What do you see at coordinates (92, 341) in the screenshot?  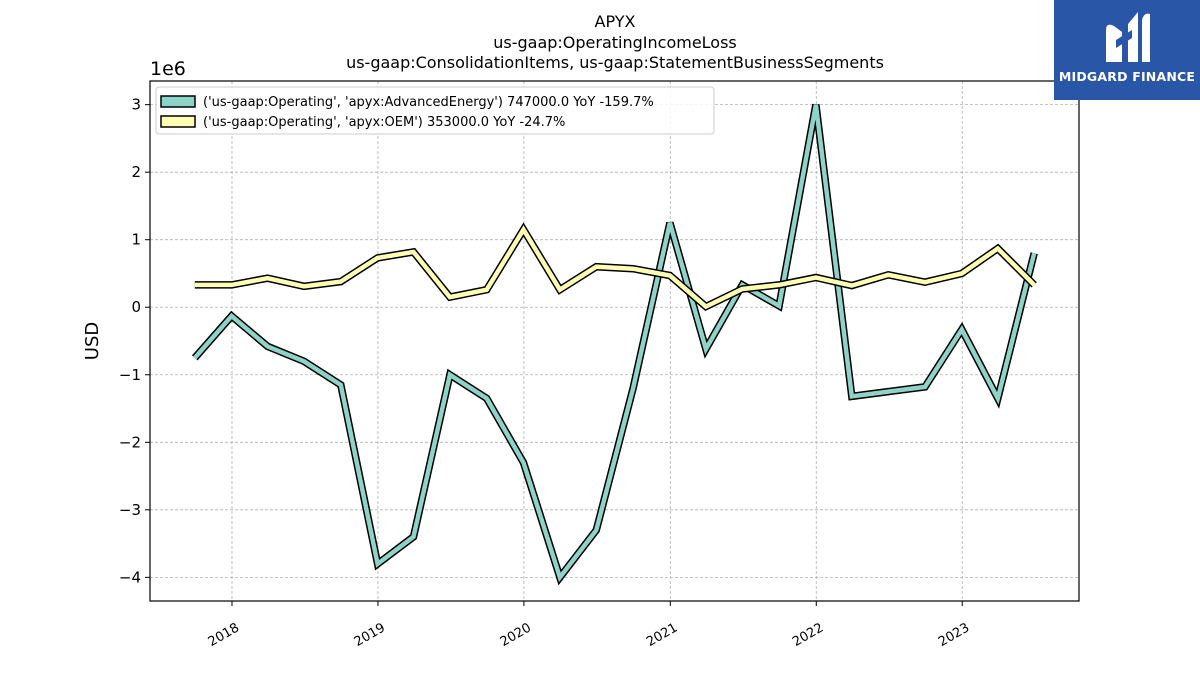 I see `y-axis-label: USD` at bounding box center [92, 341].